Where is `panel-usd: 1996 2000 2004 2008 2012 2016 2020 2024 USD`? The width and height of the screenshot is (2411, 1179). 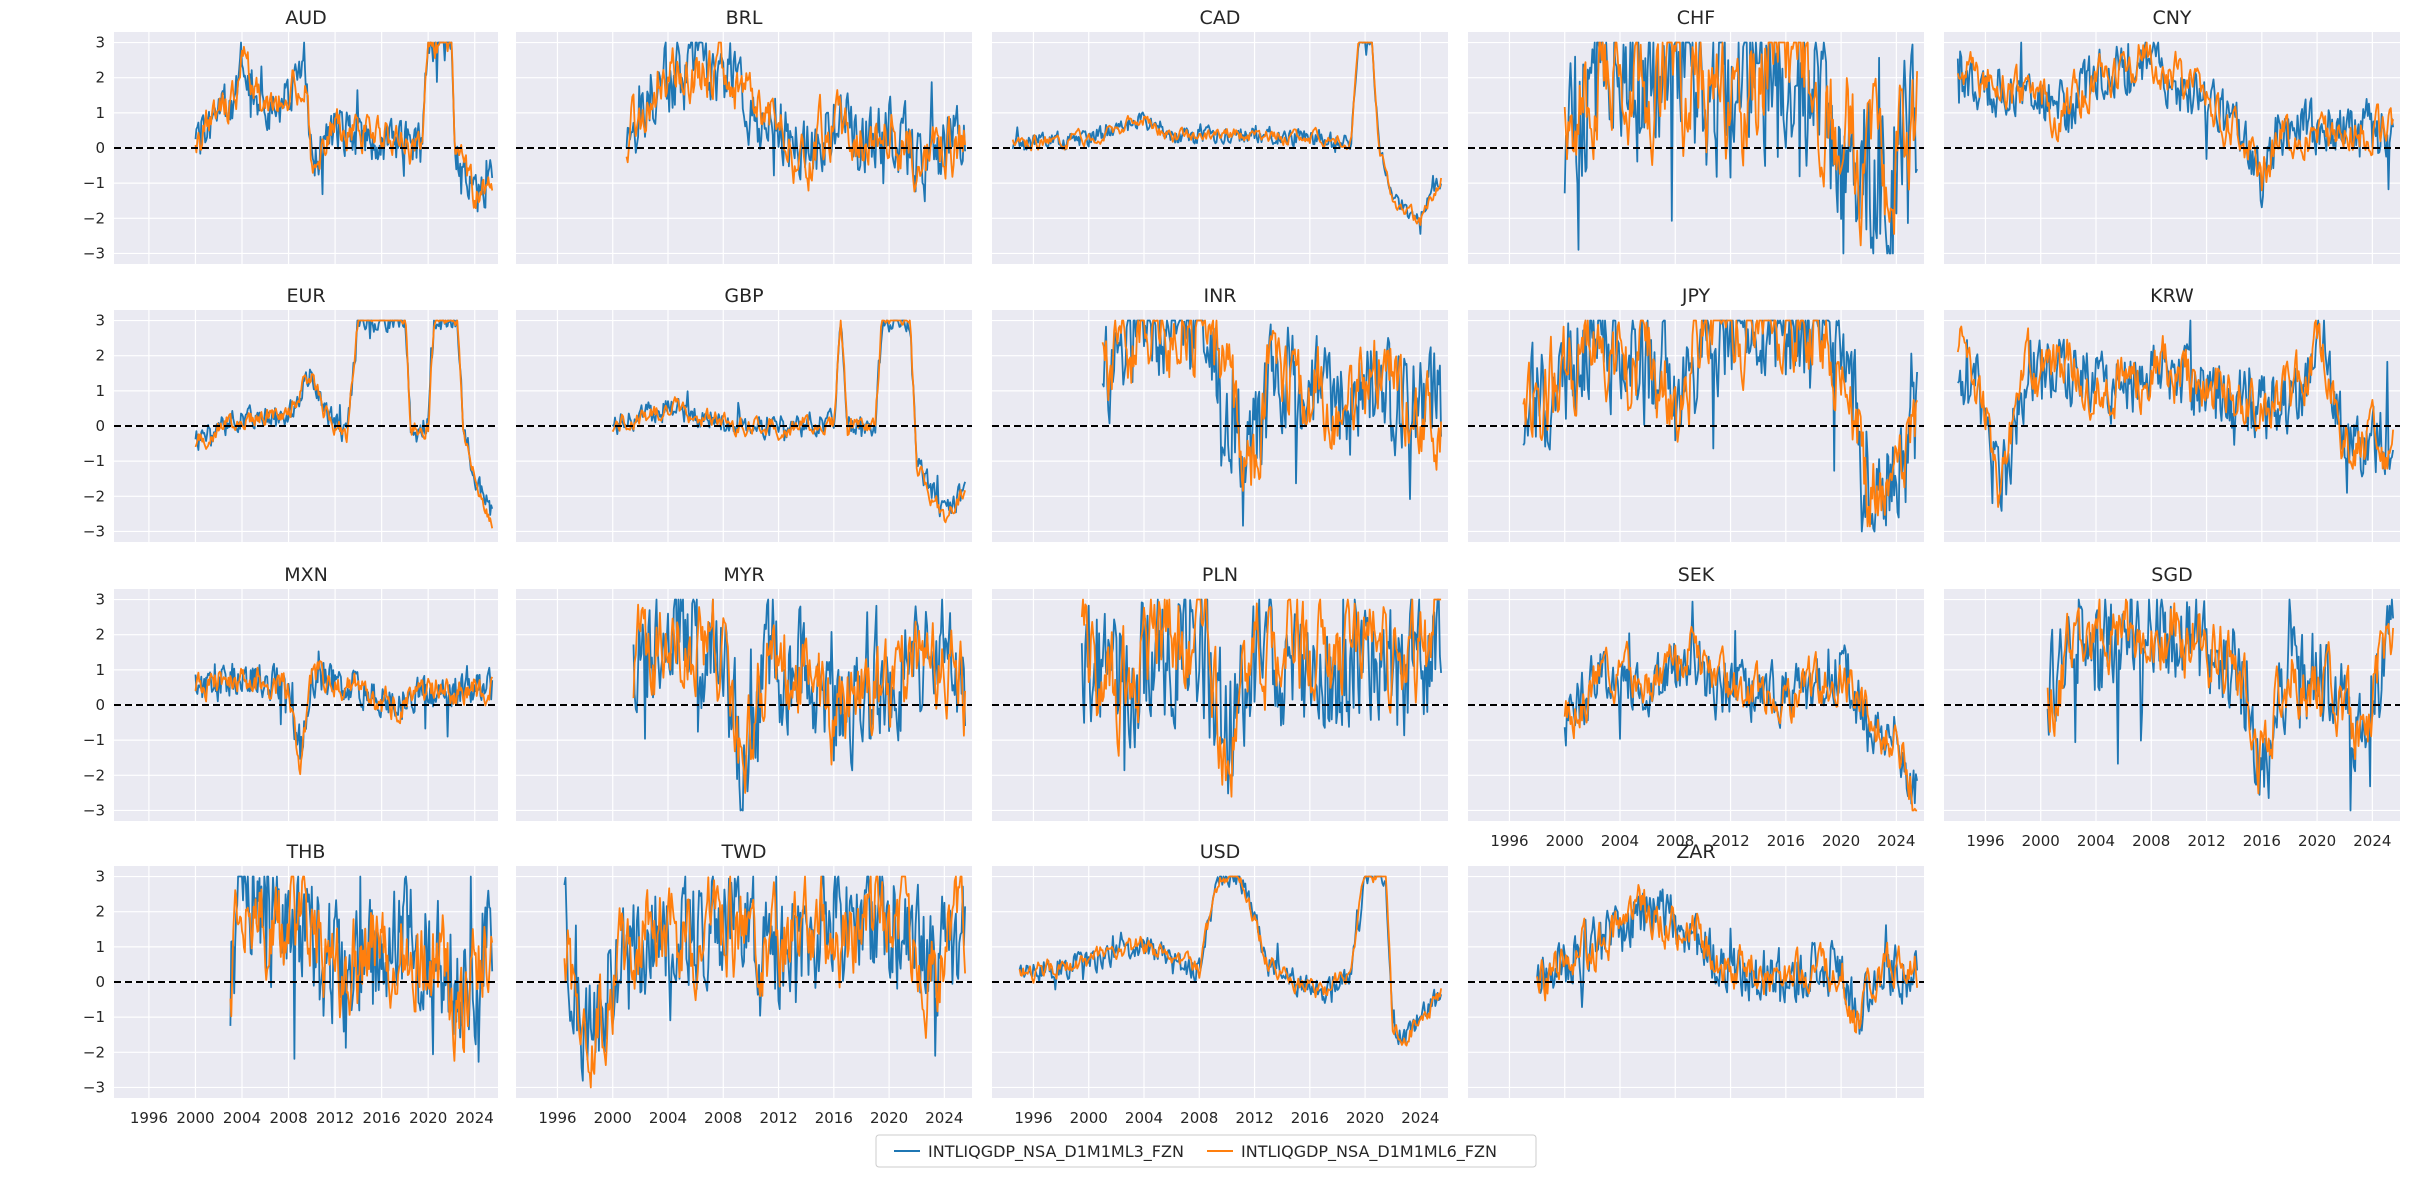 panel-usd: 1996 2000 2004 2008 2012 2016 2020 2024 USD is located at coordinates (1220, 984).